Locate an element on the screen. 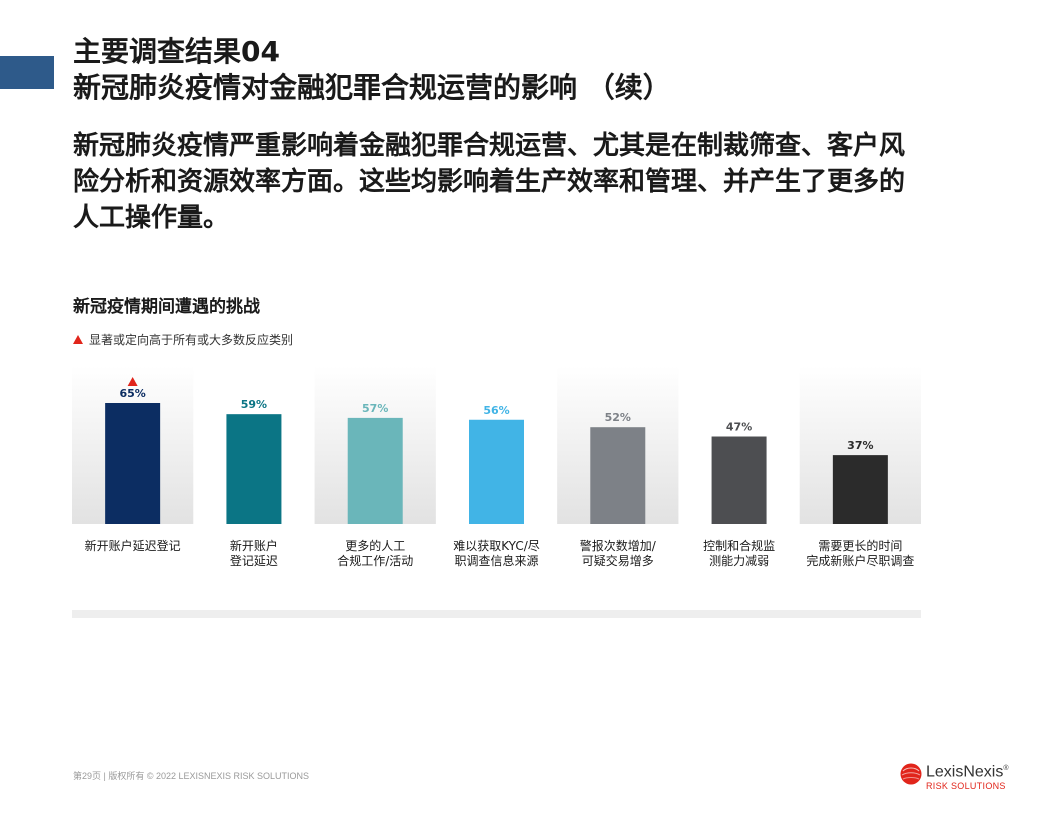 Image resolution: width=1056 pixels, height=816 pixels. category-label: 登记延迟 is located at coordinates (254, 560).